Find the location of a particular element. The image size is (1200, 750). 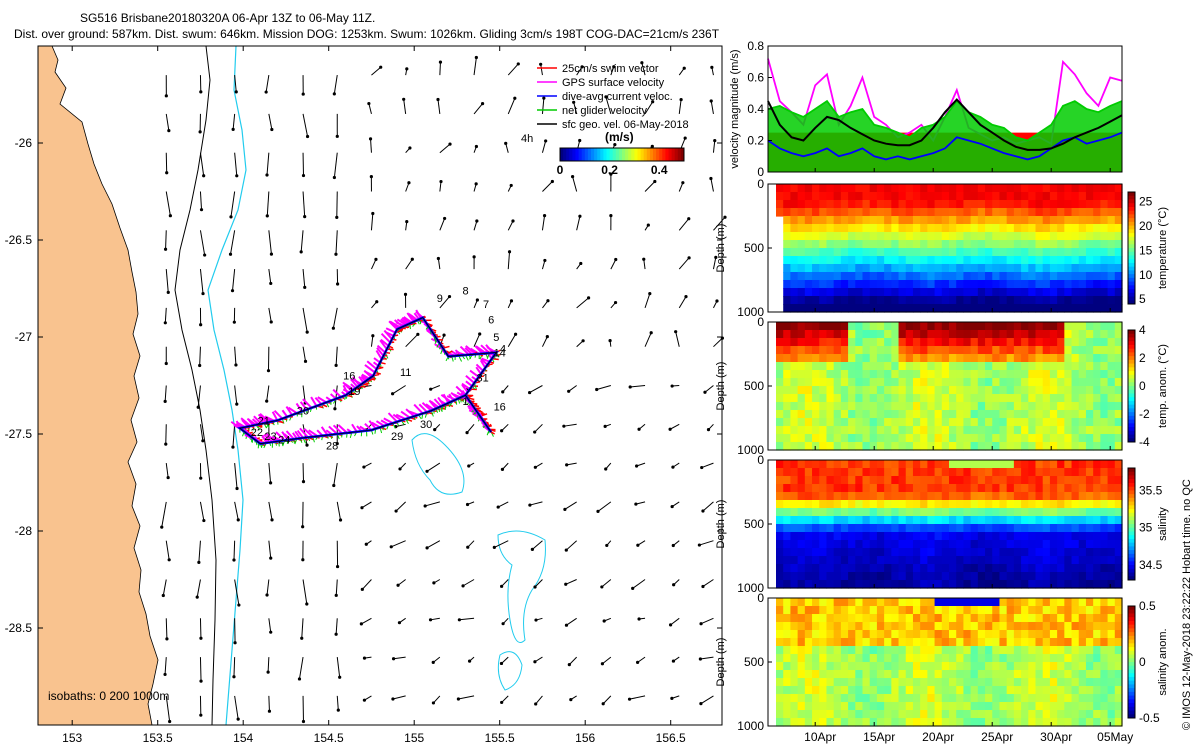

section-ylabel: Depth (m) is located at coordinates (721, 248).